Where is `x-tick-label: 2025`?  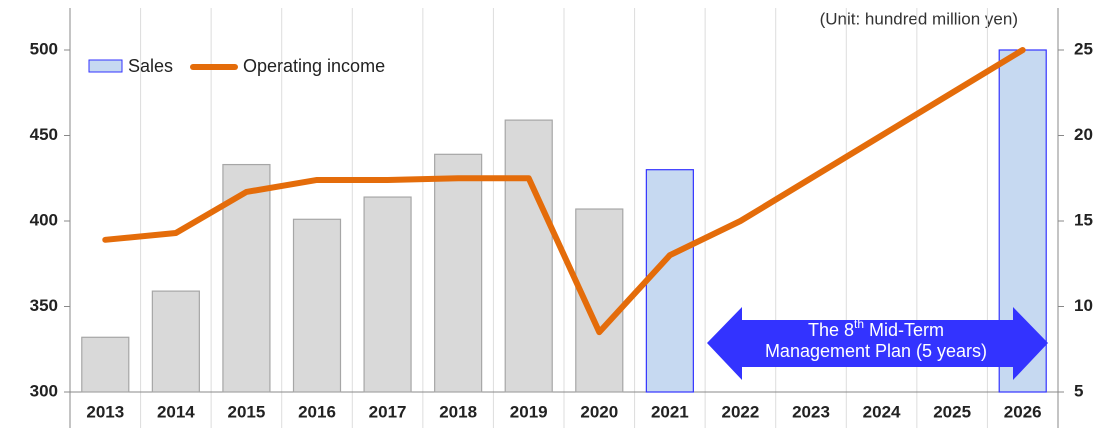 x-tick-label: 2025 is located at coordinates (952, 411).